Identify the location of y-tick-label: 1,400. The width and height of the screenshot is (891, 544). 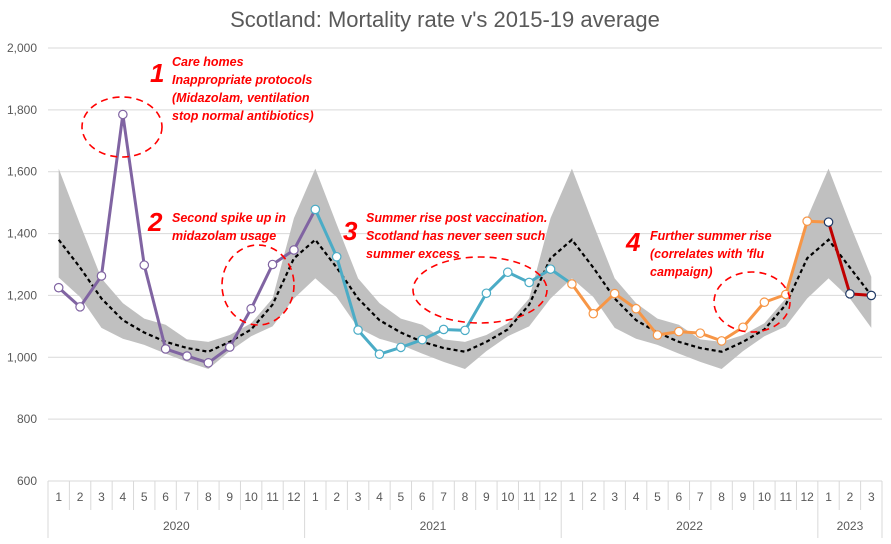
(22, 234).